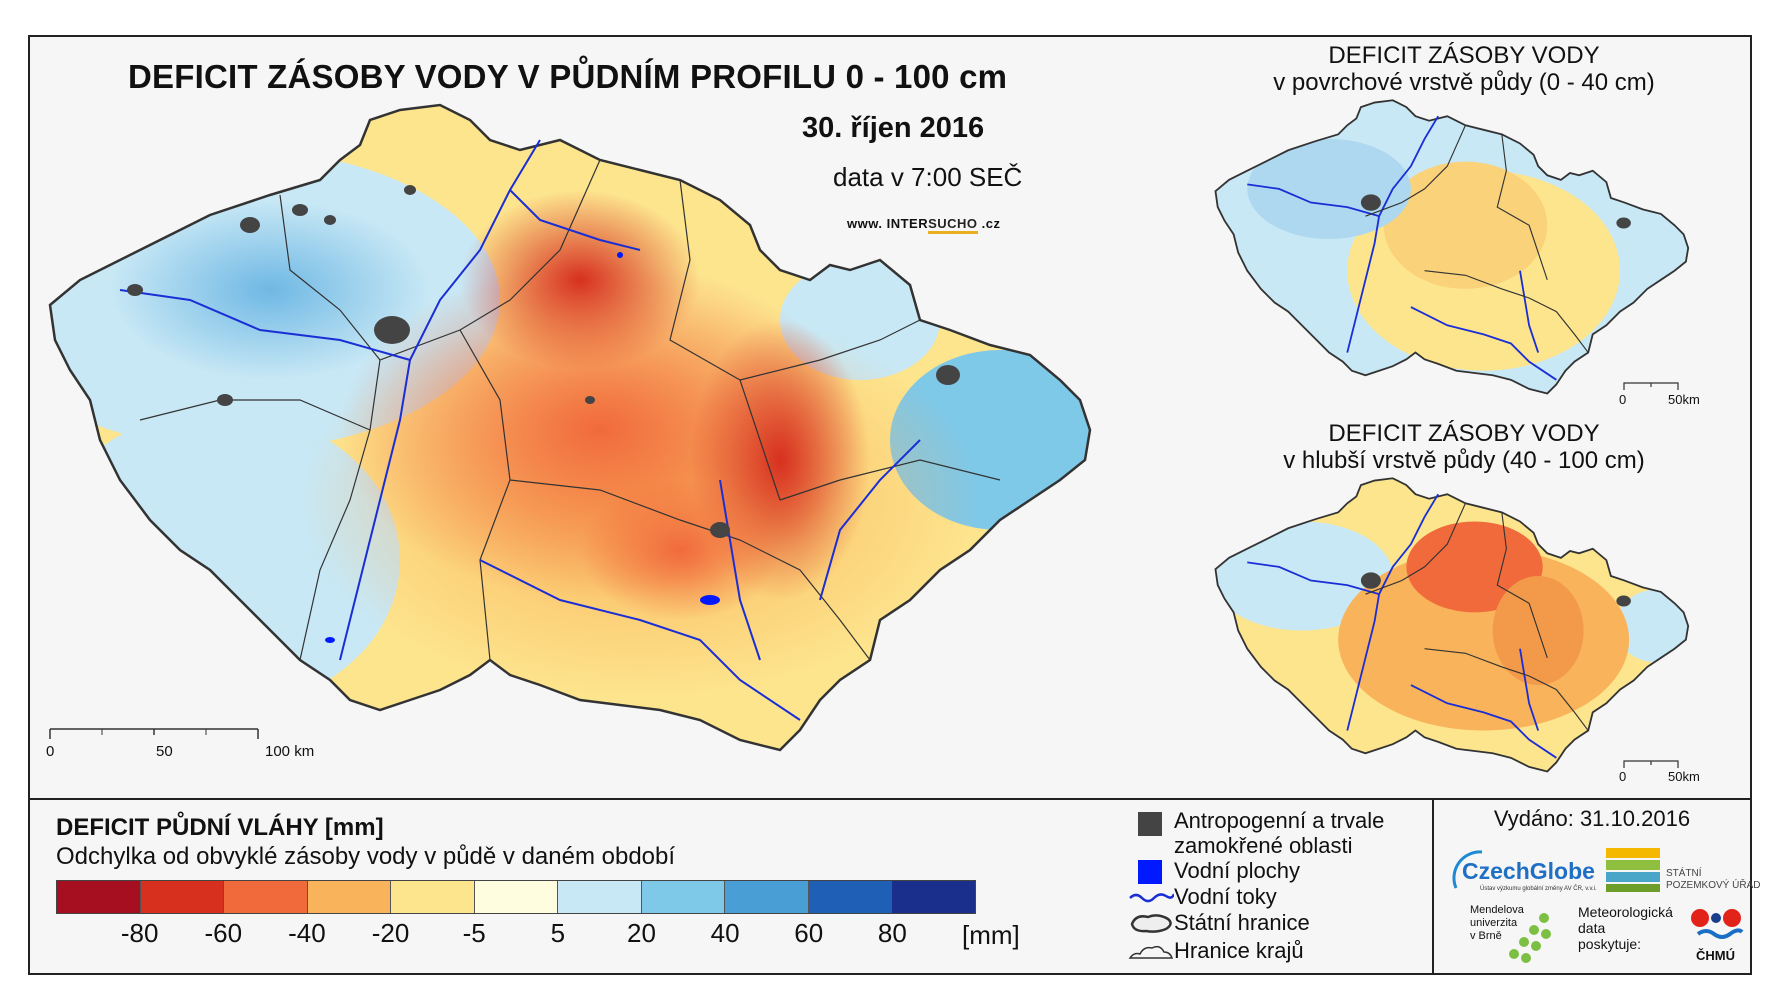  I want to click on color-scale-tick-0: -80, so click(139, 933).